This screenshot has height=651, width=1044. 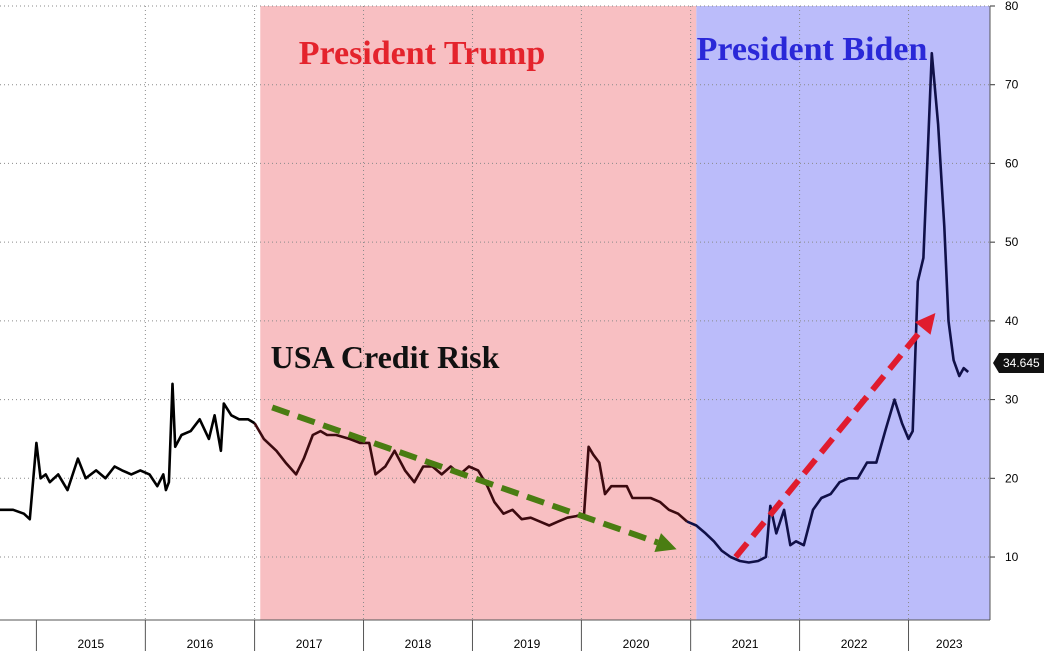 What do you see at coordinates (1012, 163) in the screenshot?
I see `y-tick-label: 60` at bounding box center [1012, 163].